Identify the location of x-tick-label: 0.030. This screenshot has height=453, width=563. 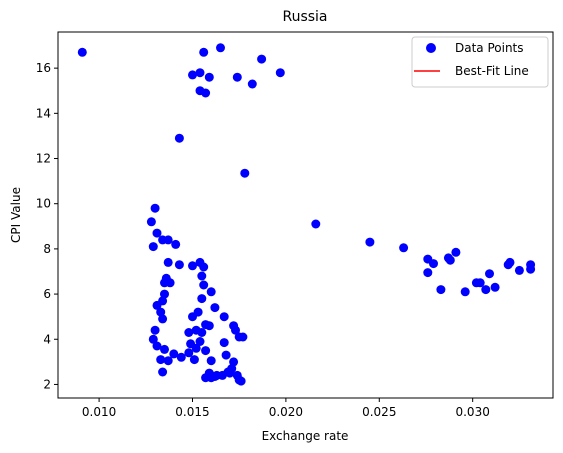
(472, 412).